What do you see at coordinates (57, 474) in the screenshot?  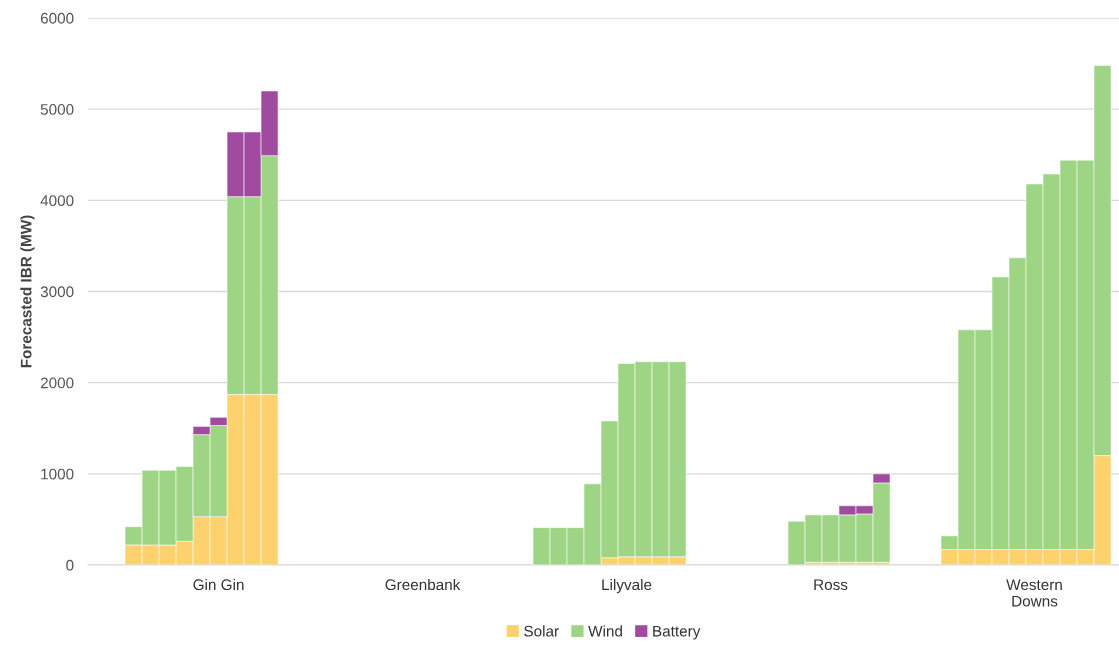 I see `y-tick-label: 1000` at bounding box center [57, 474].